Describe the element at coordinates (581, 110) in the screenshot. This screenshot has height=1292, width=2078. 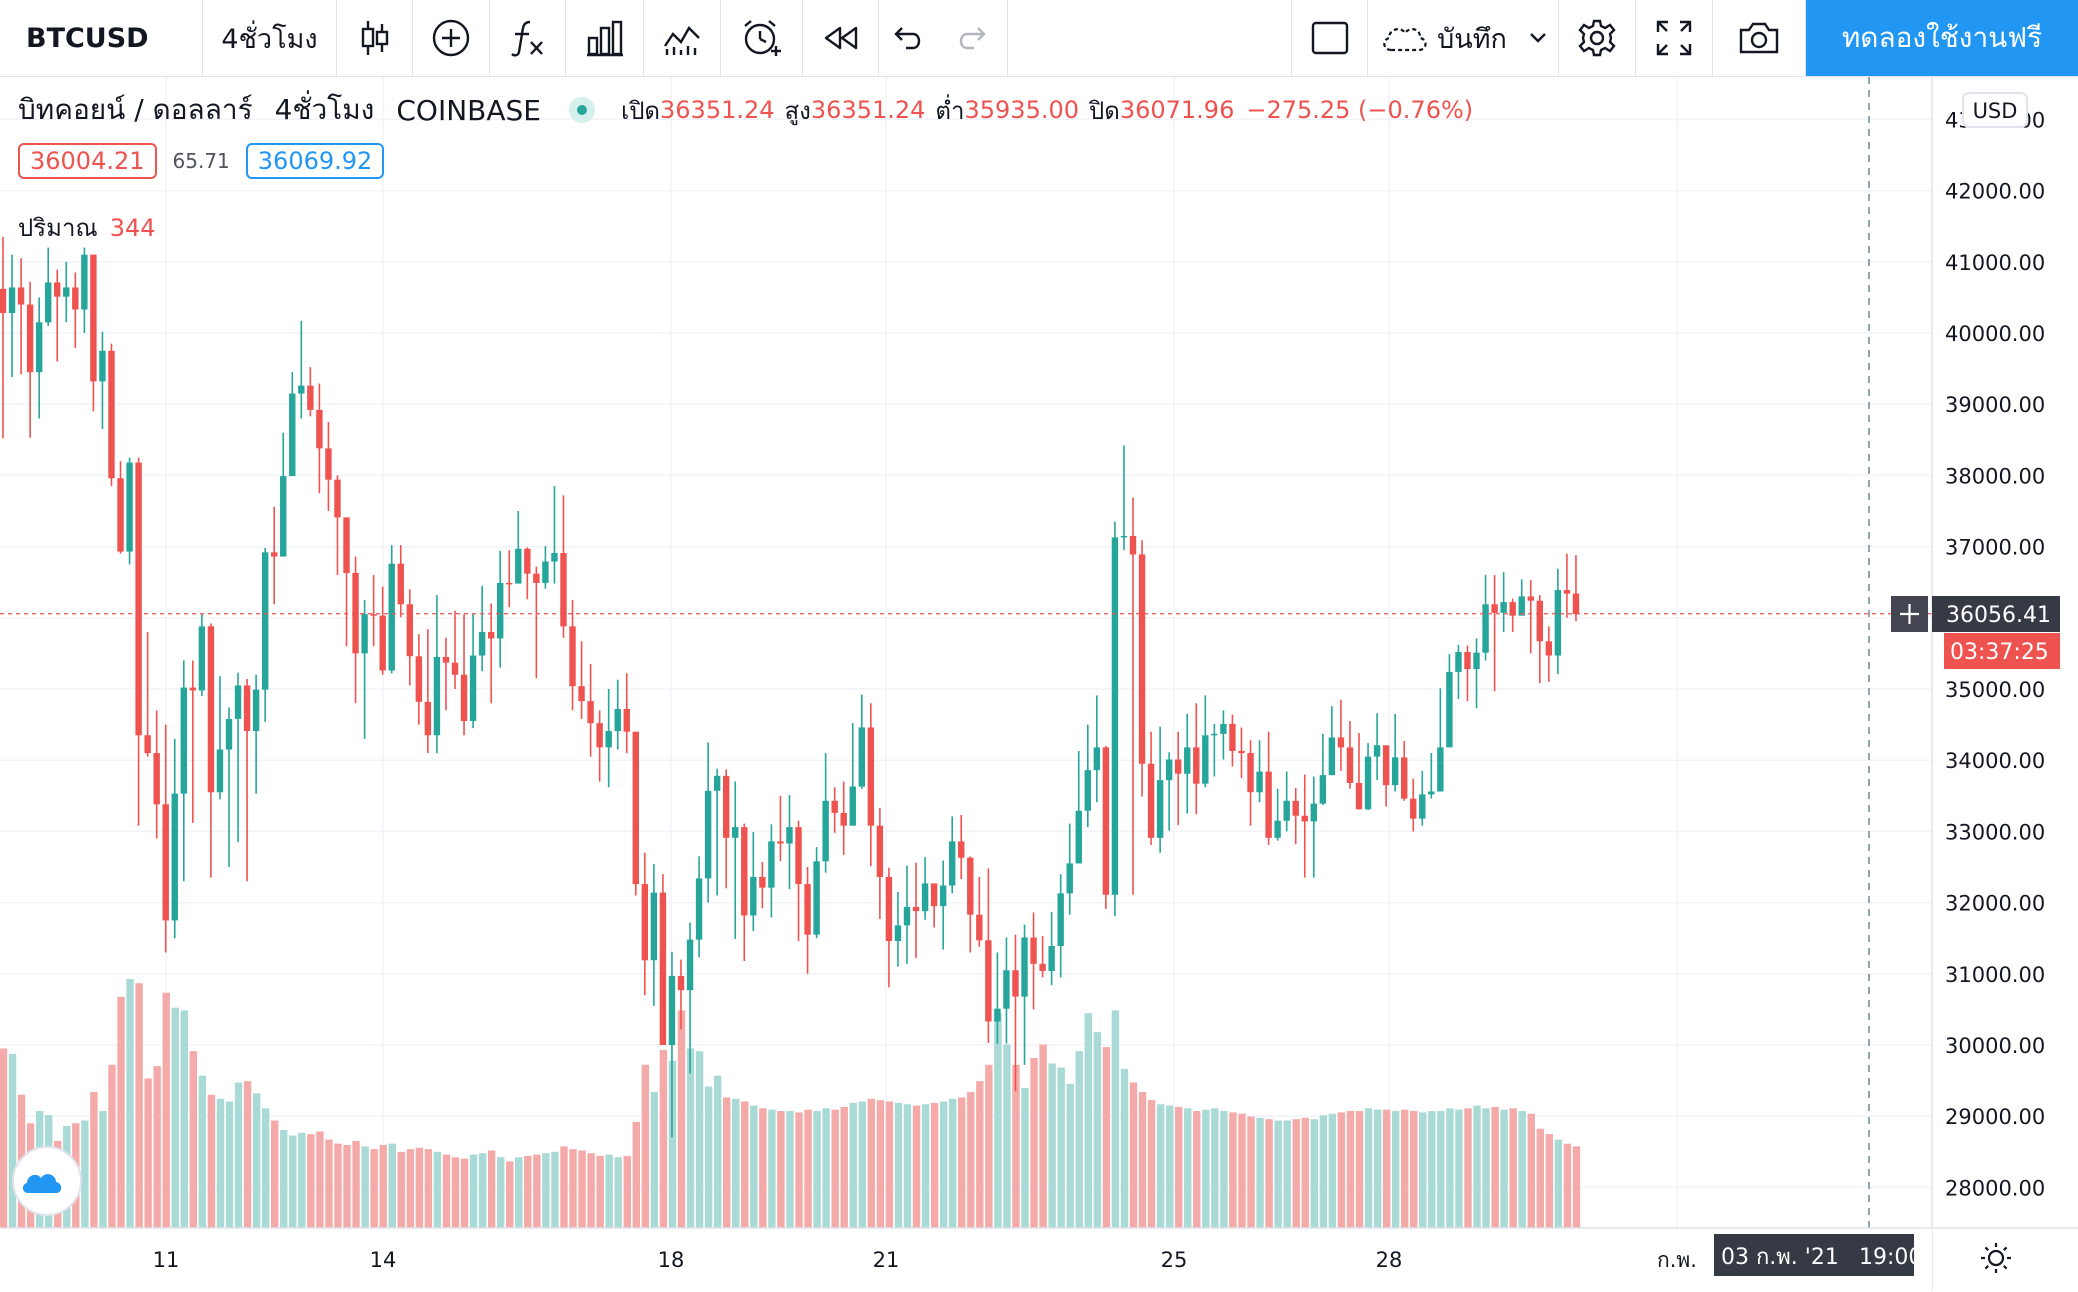
I see `market-status-icon` at that location.